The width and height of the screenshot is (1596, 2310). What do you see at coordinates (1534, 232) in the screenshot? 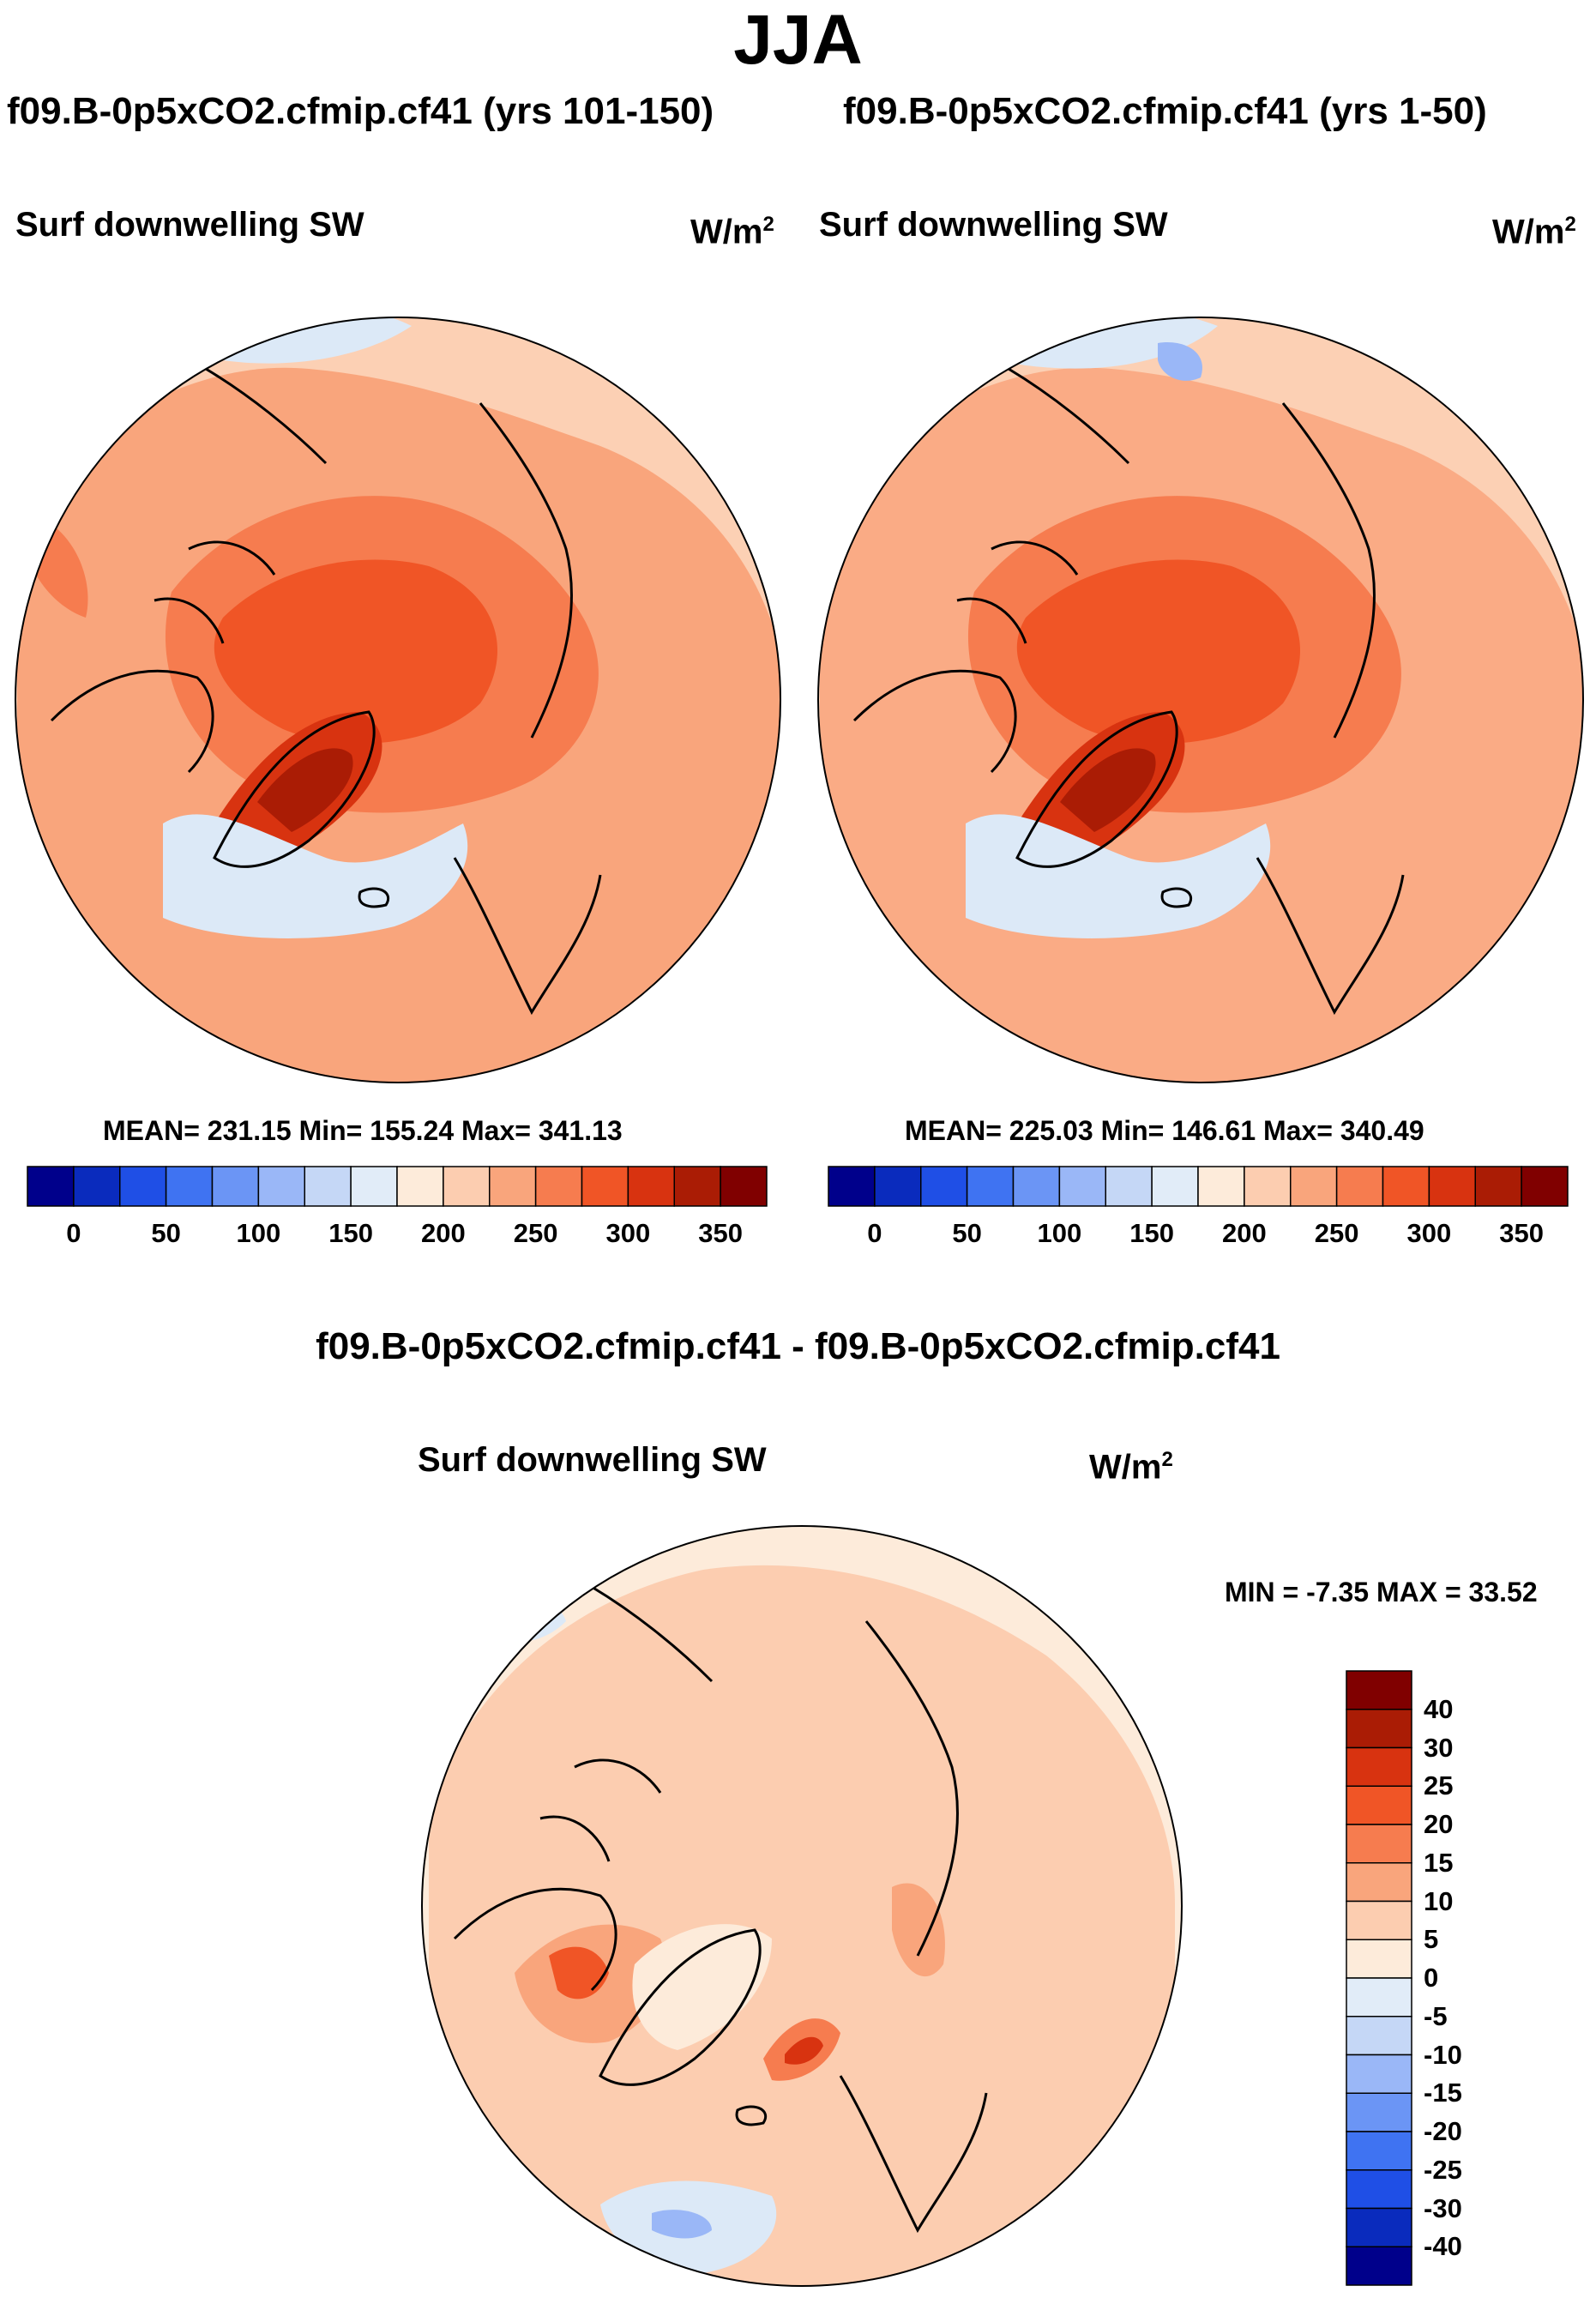
I see `panel2-units: W/m2` at bounding box center [1534, 232].